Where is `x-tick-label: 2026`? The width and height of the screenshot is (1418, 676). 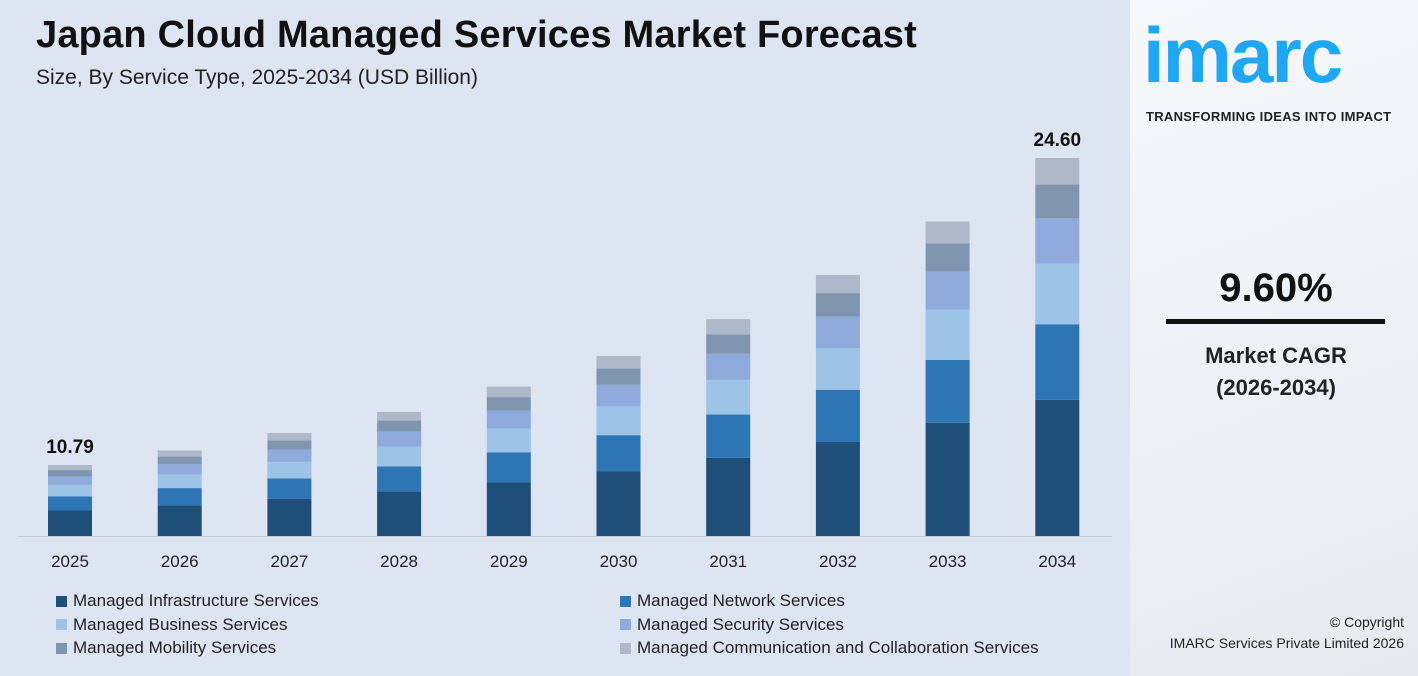 x-tick-label: 2026 is located at coordinates (180, 561).